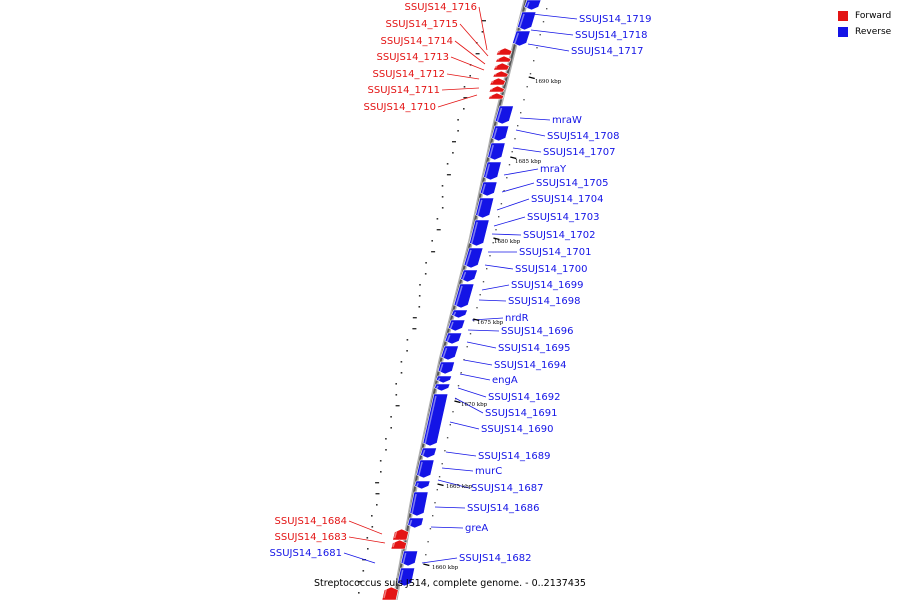 This screenshot has width=900, height=600. Describe the element at coordinates (537, 331) in the screenshot. I see `gene-label: SSUJS14_1696` at that location.